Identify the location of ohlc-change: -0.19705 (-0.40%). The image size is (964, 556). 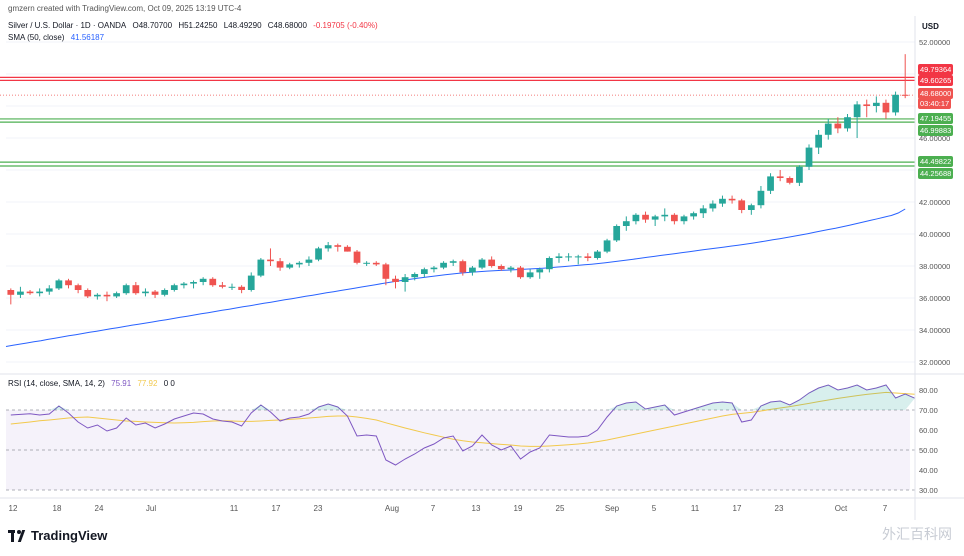
(345, 25).